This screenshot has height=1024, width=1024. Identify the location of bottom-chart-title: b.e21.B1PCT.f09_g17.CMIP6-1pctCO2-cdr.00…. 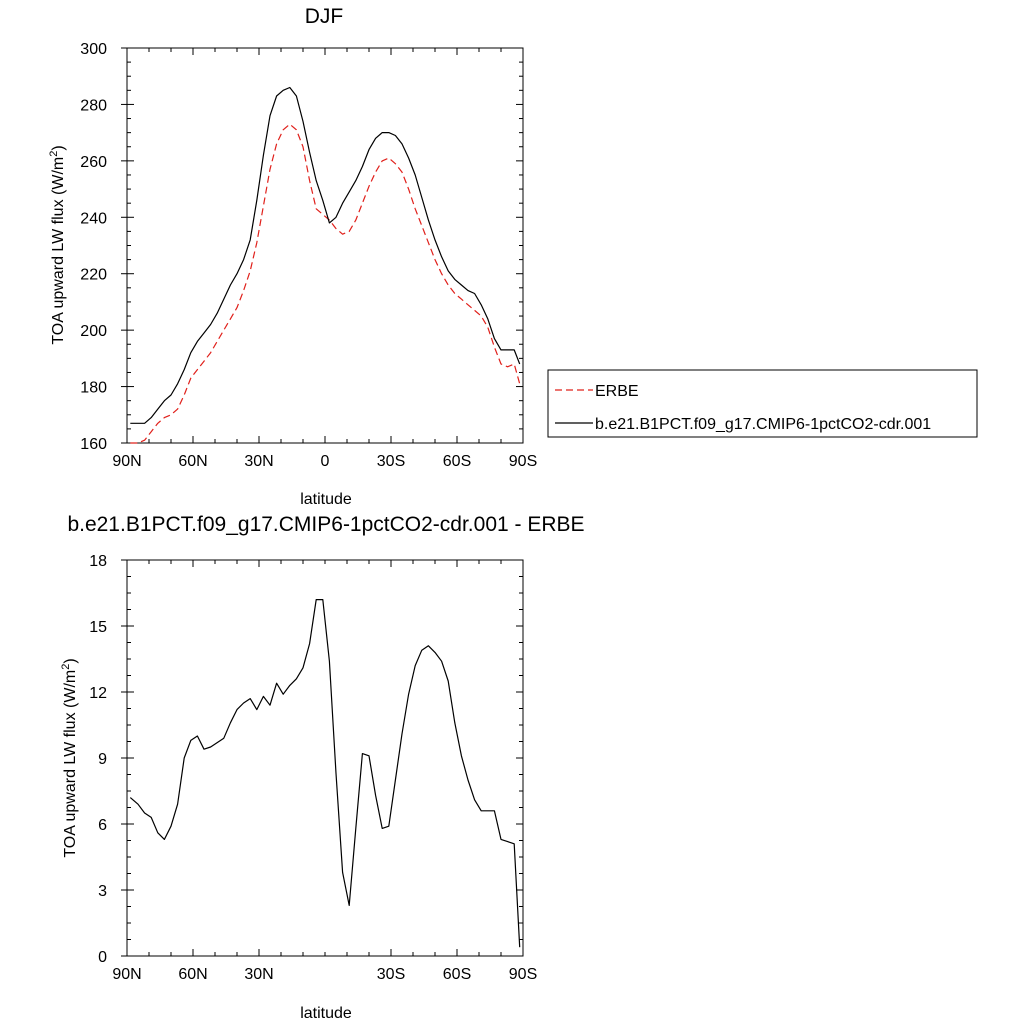
(325, 524).